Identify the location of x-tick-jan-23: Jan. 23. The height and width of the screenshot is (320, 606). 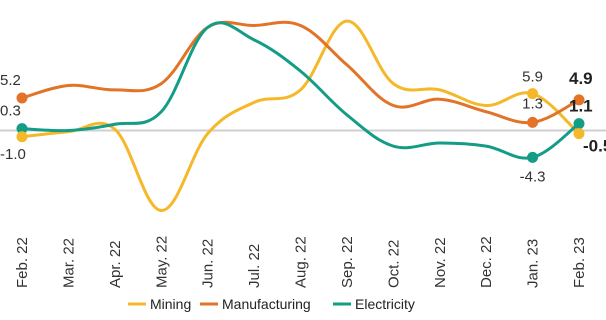
(533, 263).